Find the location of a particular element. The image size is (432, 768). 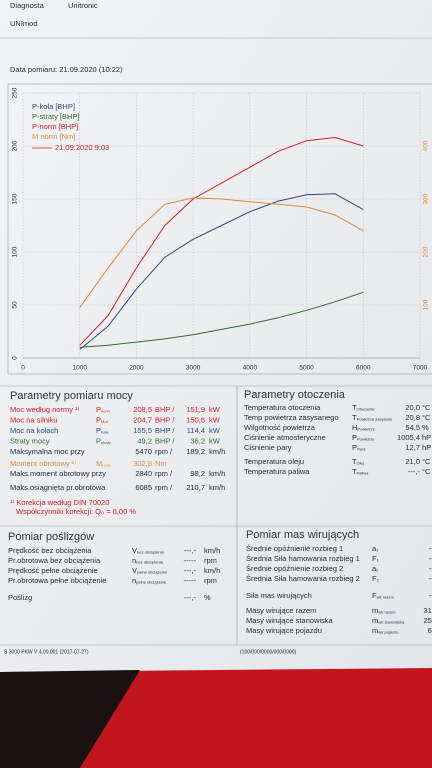

symbol-sub: Para is located at coordinates (361, 449).